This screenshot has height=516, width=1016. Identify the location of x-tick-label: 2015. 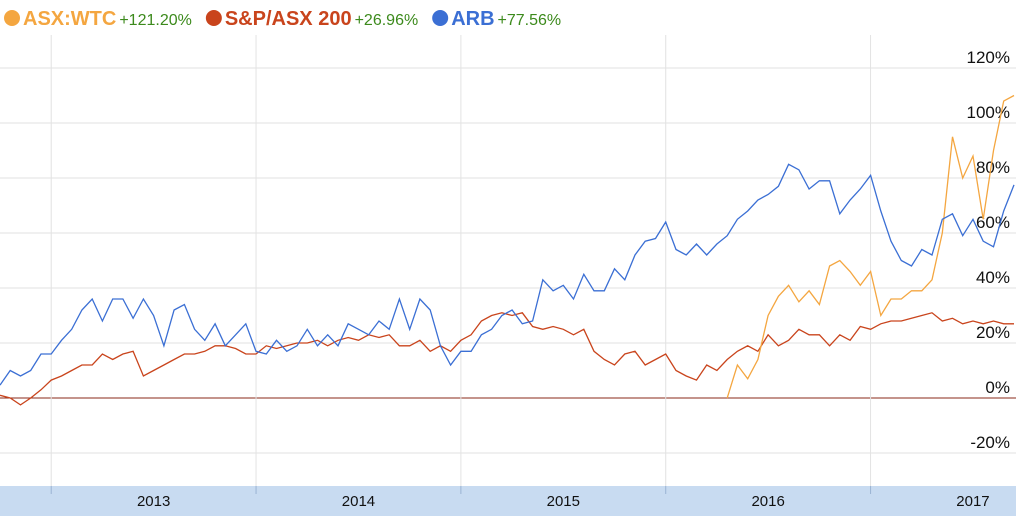
(563, 501).